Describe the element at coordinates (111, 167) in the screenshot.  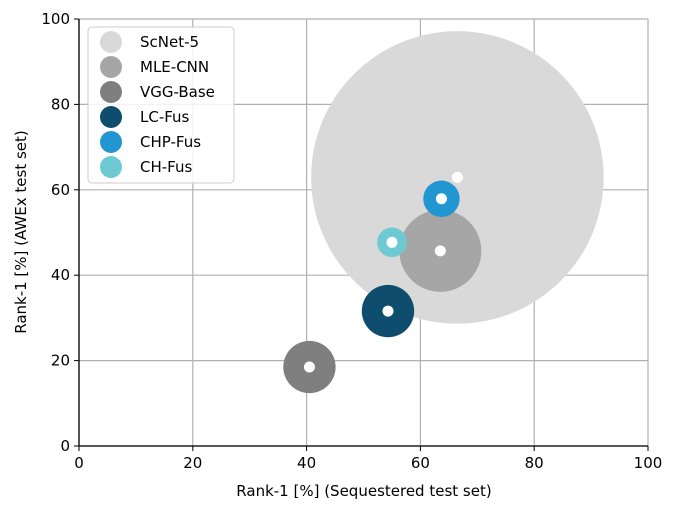
I see `legend-marker-ch-fus` at that location.